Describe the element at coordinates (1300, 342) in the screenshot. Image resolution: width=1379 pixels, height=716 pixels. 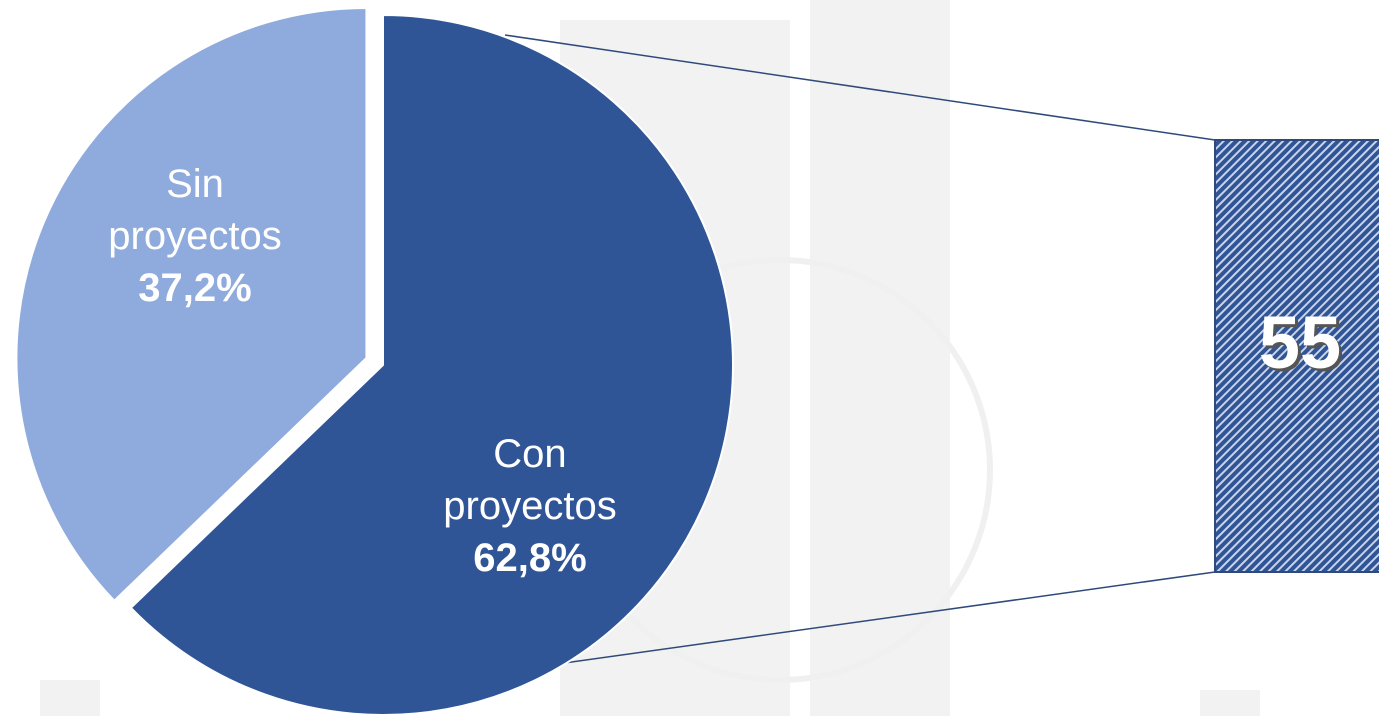
I see `detail-value: 55` at that location.